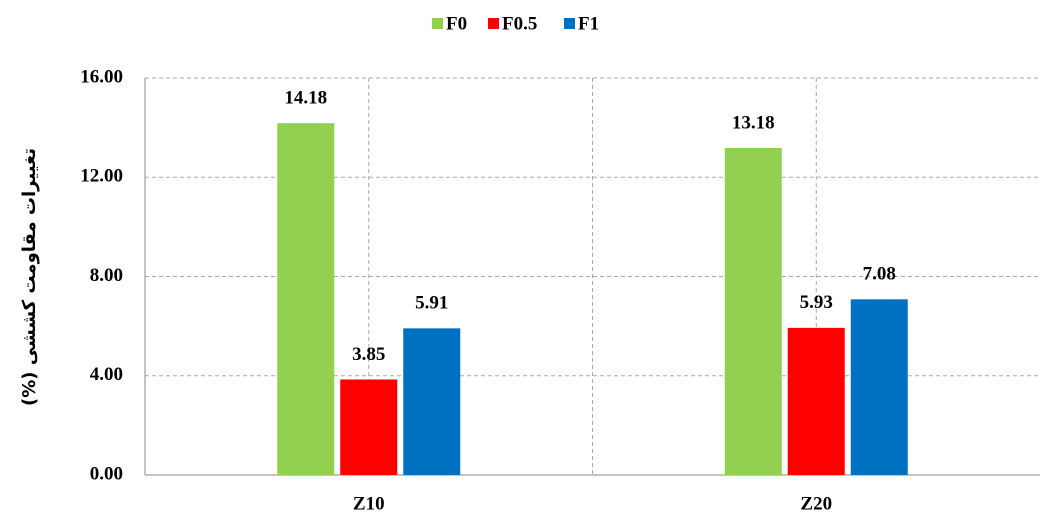 The width and height of the screenshot is (1052, 519). Describe the element at coordinates (431, 303) in the screenshot. I see `data-label: 5.91` at that location.